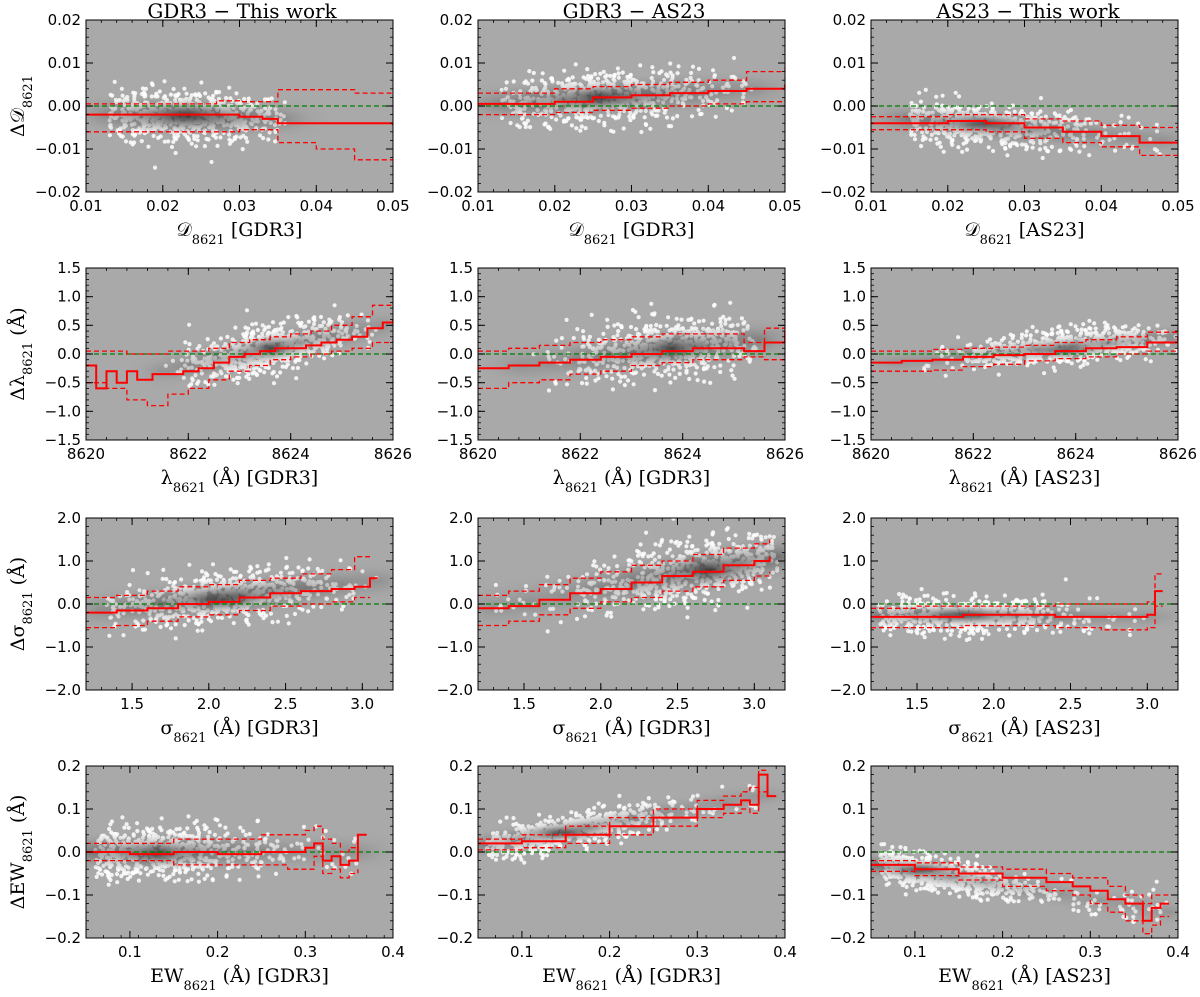 This screenshot has width=1200, height=997. Describe the element at coordinates (229, 361) in the screenshot. I see `ticks: 8620 8622 8624 8626 −1.5 −1.0 −0.5 0.0 0.5 1.0 1.5` at that location.